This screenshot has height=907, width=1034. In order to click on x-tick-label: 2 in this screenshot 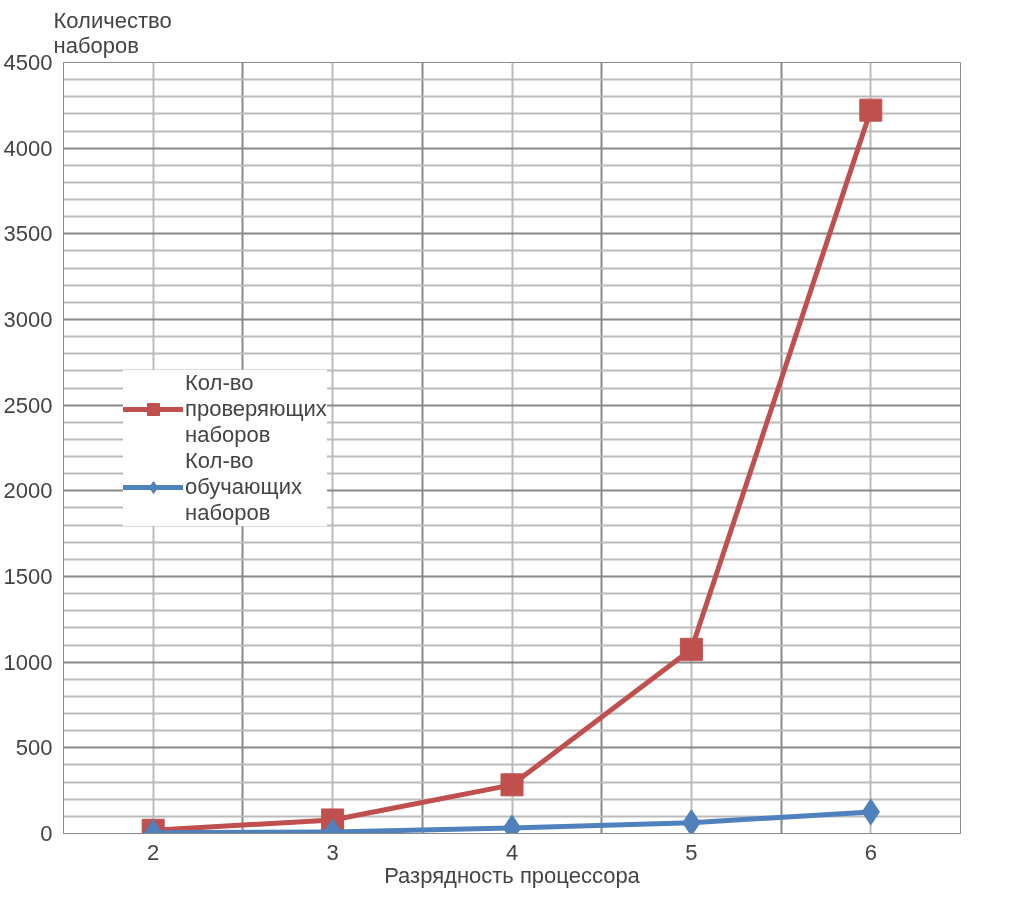, I will do `click(153, 852)`.